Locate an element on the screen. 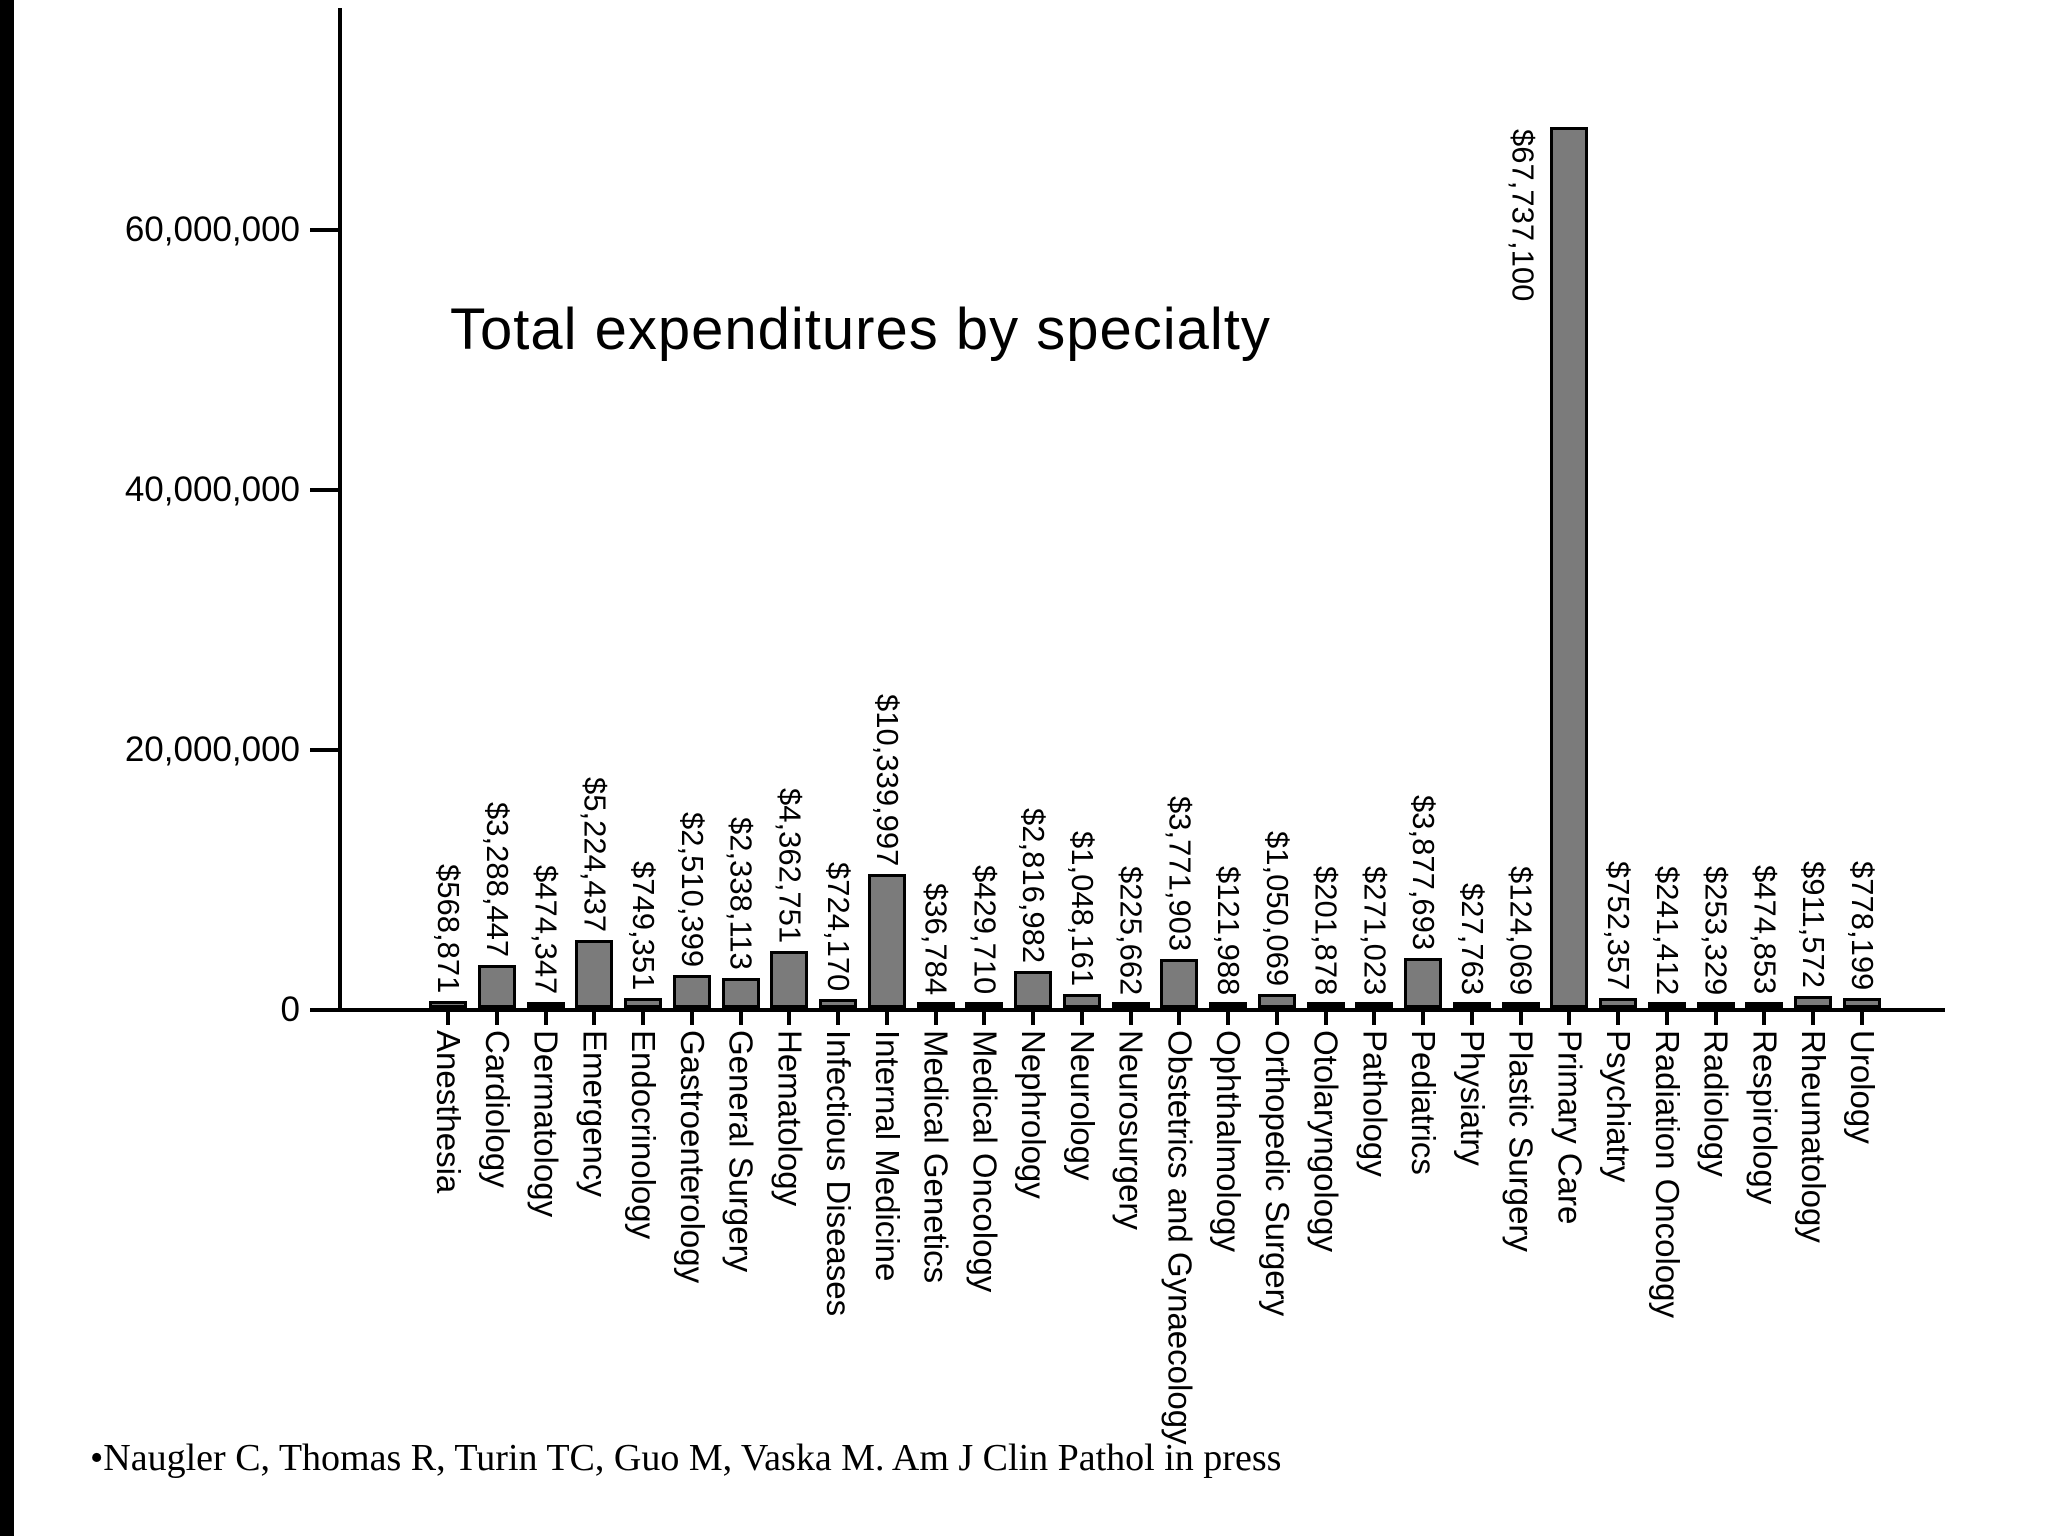 This screenshot has width=2048, height=1536. bar-value-label: $724,170 is located at coordinates (838, 926).